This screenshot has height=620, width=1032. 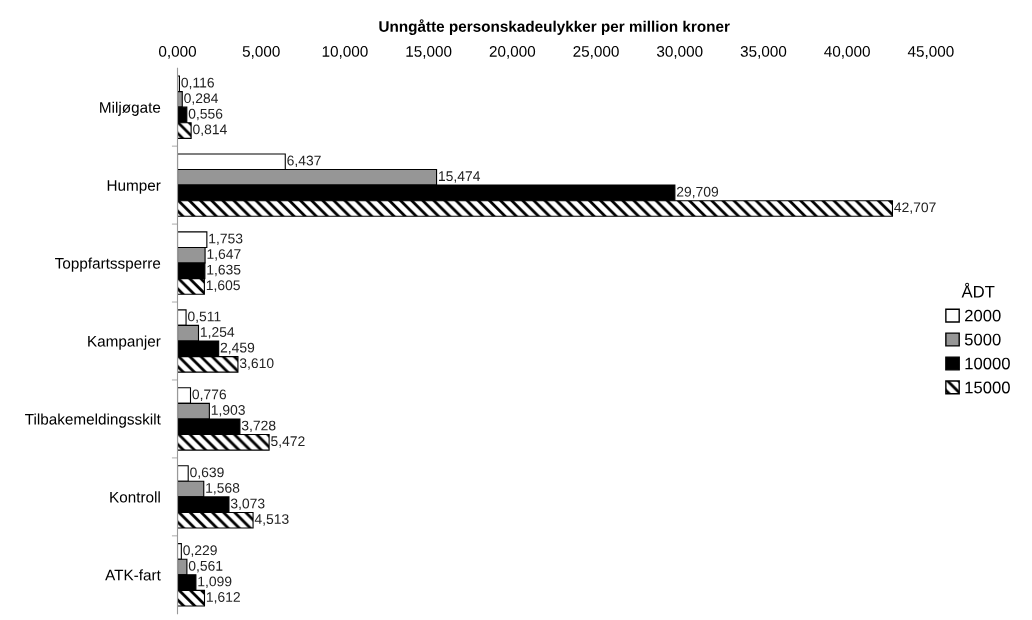 I want to click on x-axis-title: Unngåtte personskadeulykker per million kroner, so click(x=554, y=27).